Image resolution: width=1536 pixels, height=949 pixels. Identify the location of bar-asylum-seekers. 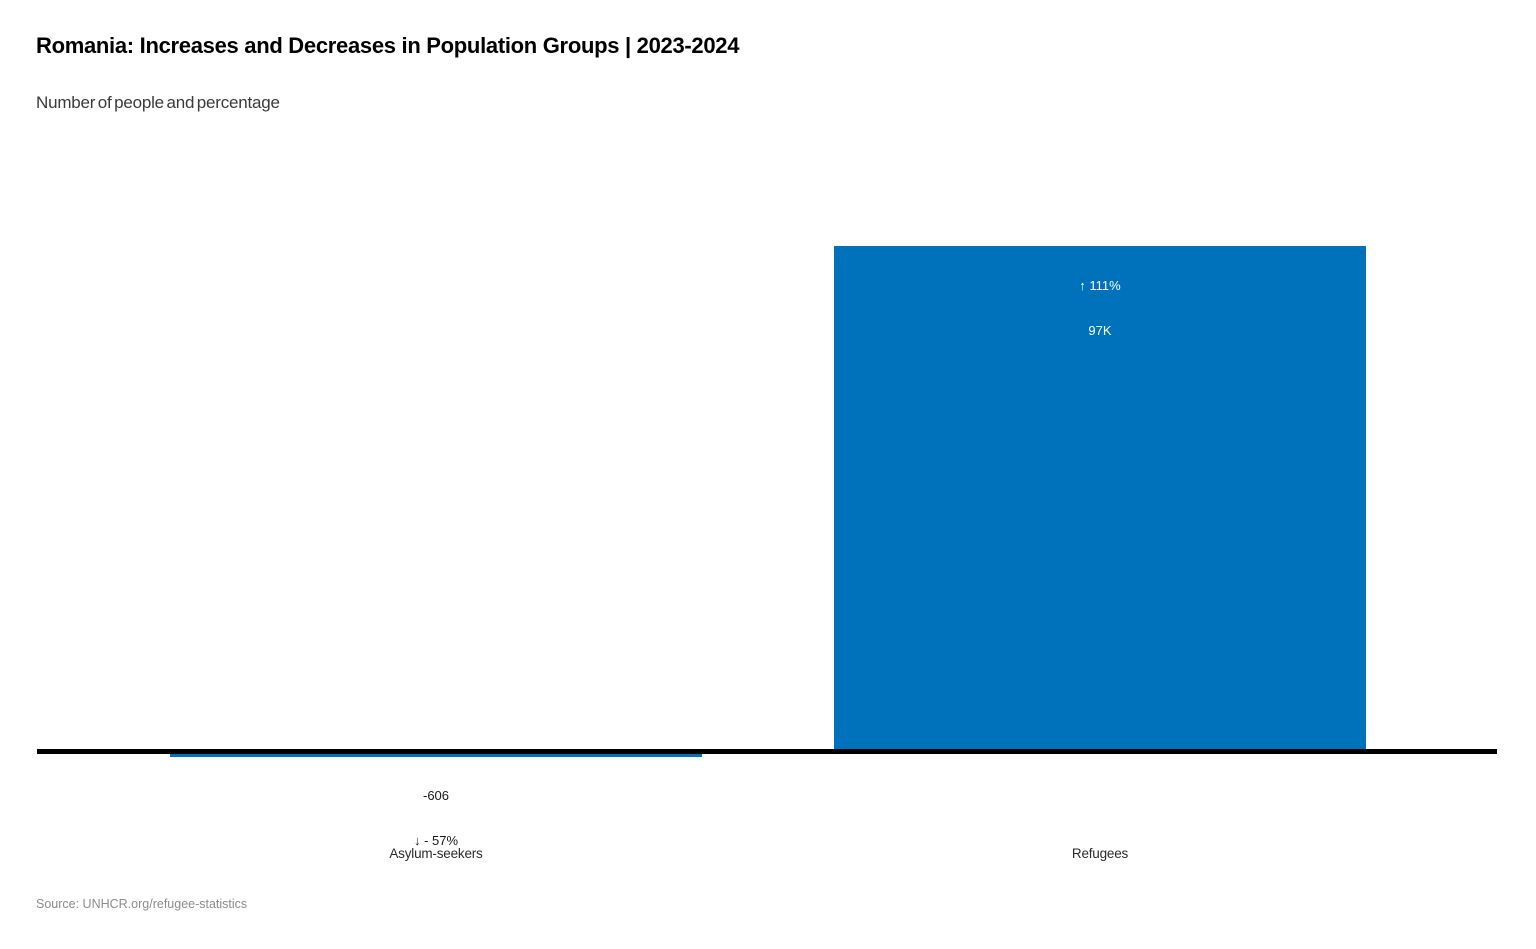
(436, 755).